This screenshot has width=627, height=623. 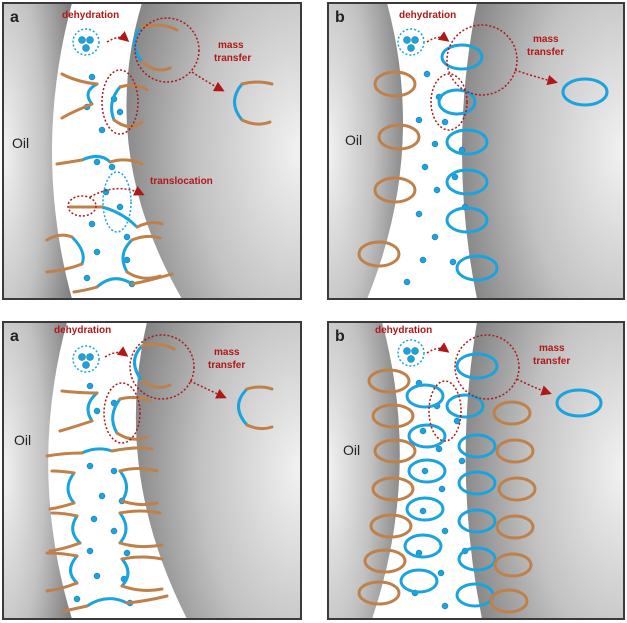 I want to click on translocation-label: translocation, so click(x=181, y=181).